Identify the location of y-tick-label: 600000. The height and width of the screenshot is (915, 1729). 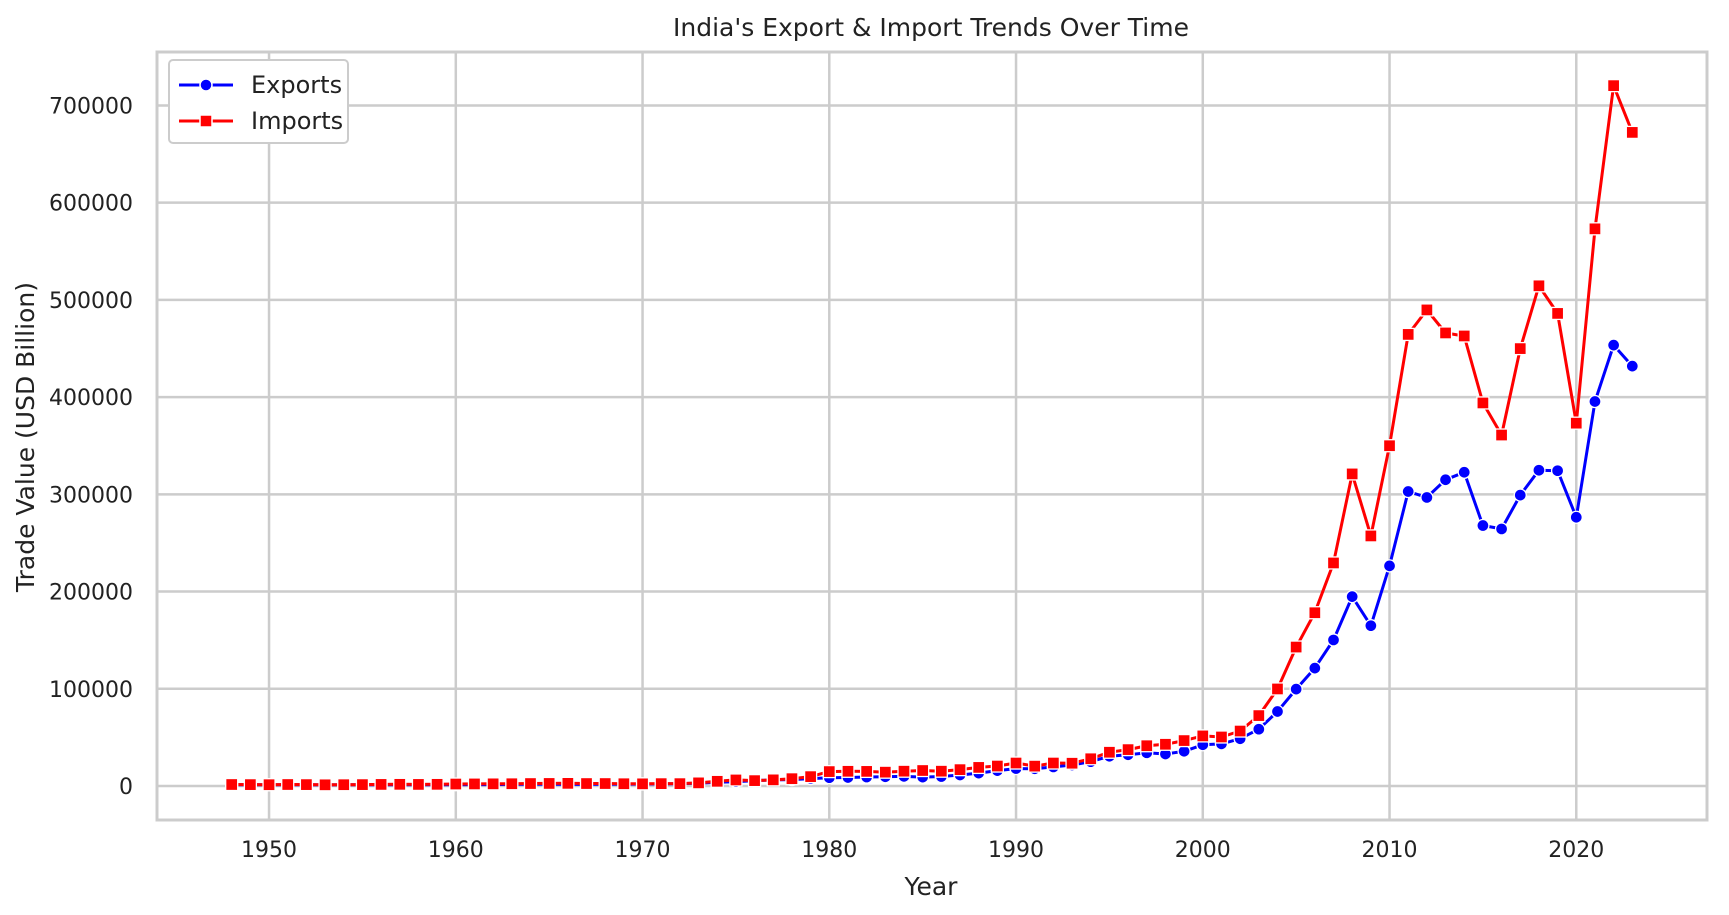
(91, 204).